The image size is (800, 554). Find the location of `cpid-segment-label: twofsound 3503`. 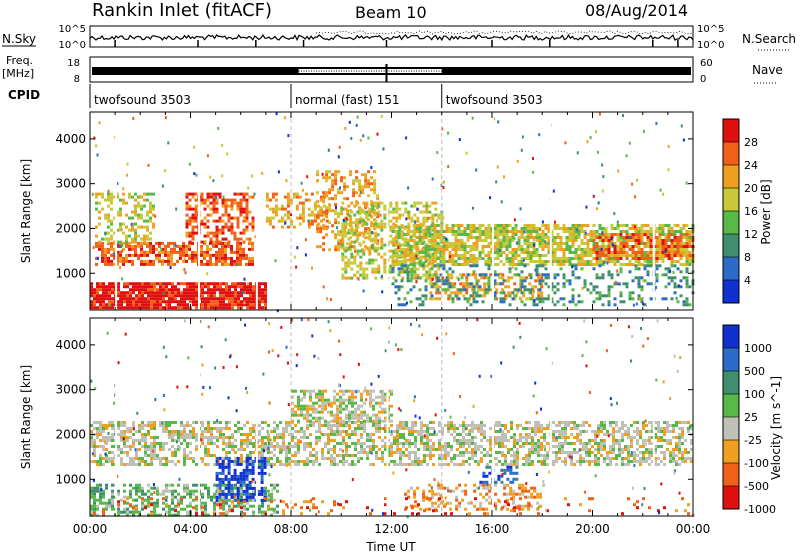

cpid-segment-label: twofsound 3503 is located at coordinates (142, 100).